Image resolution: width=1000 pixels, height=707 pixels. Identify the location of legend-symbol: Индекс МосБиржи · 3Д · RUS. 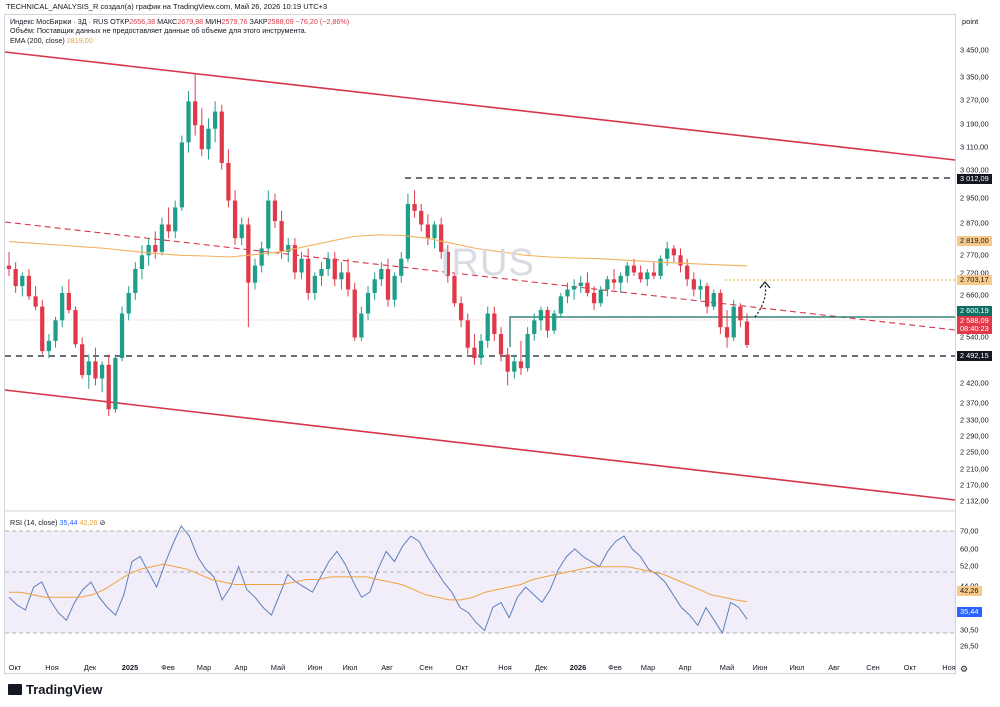
(59, 21).